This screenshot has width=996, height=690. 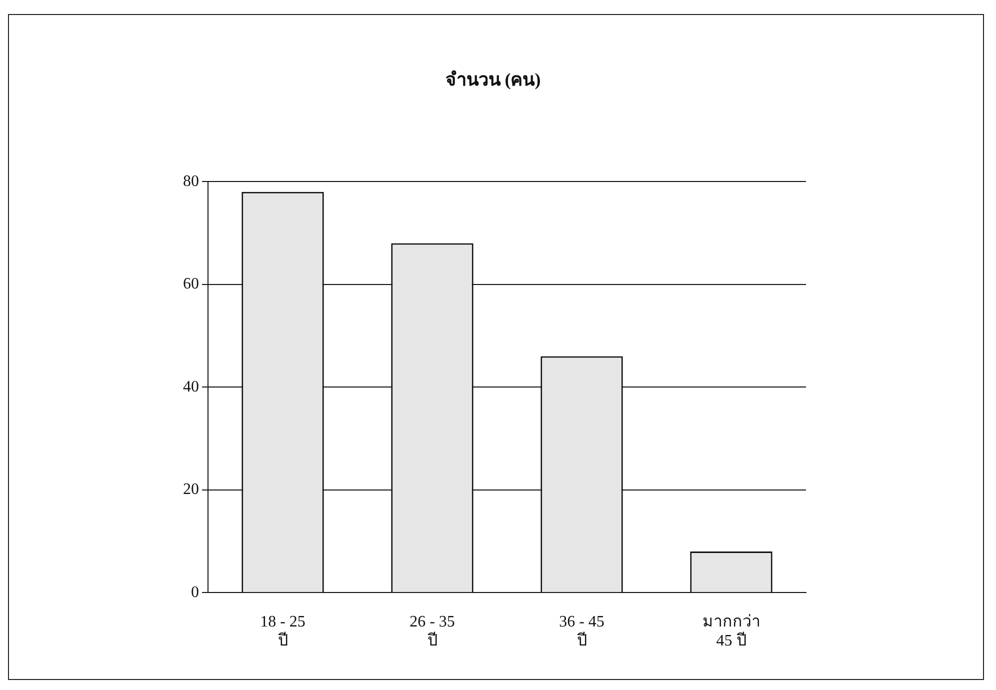 I want to click on y-tick-label: 60, so click(x=191, y=284).